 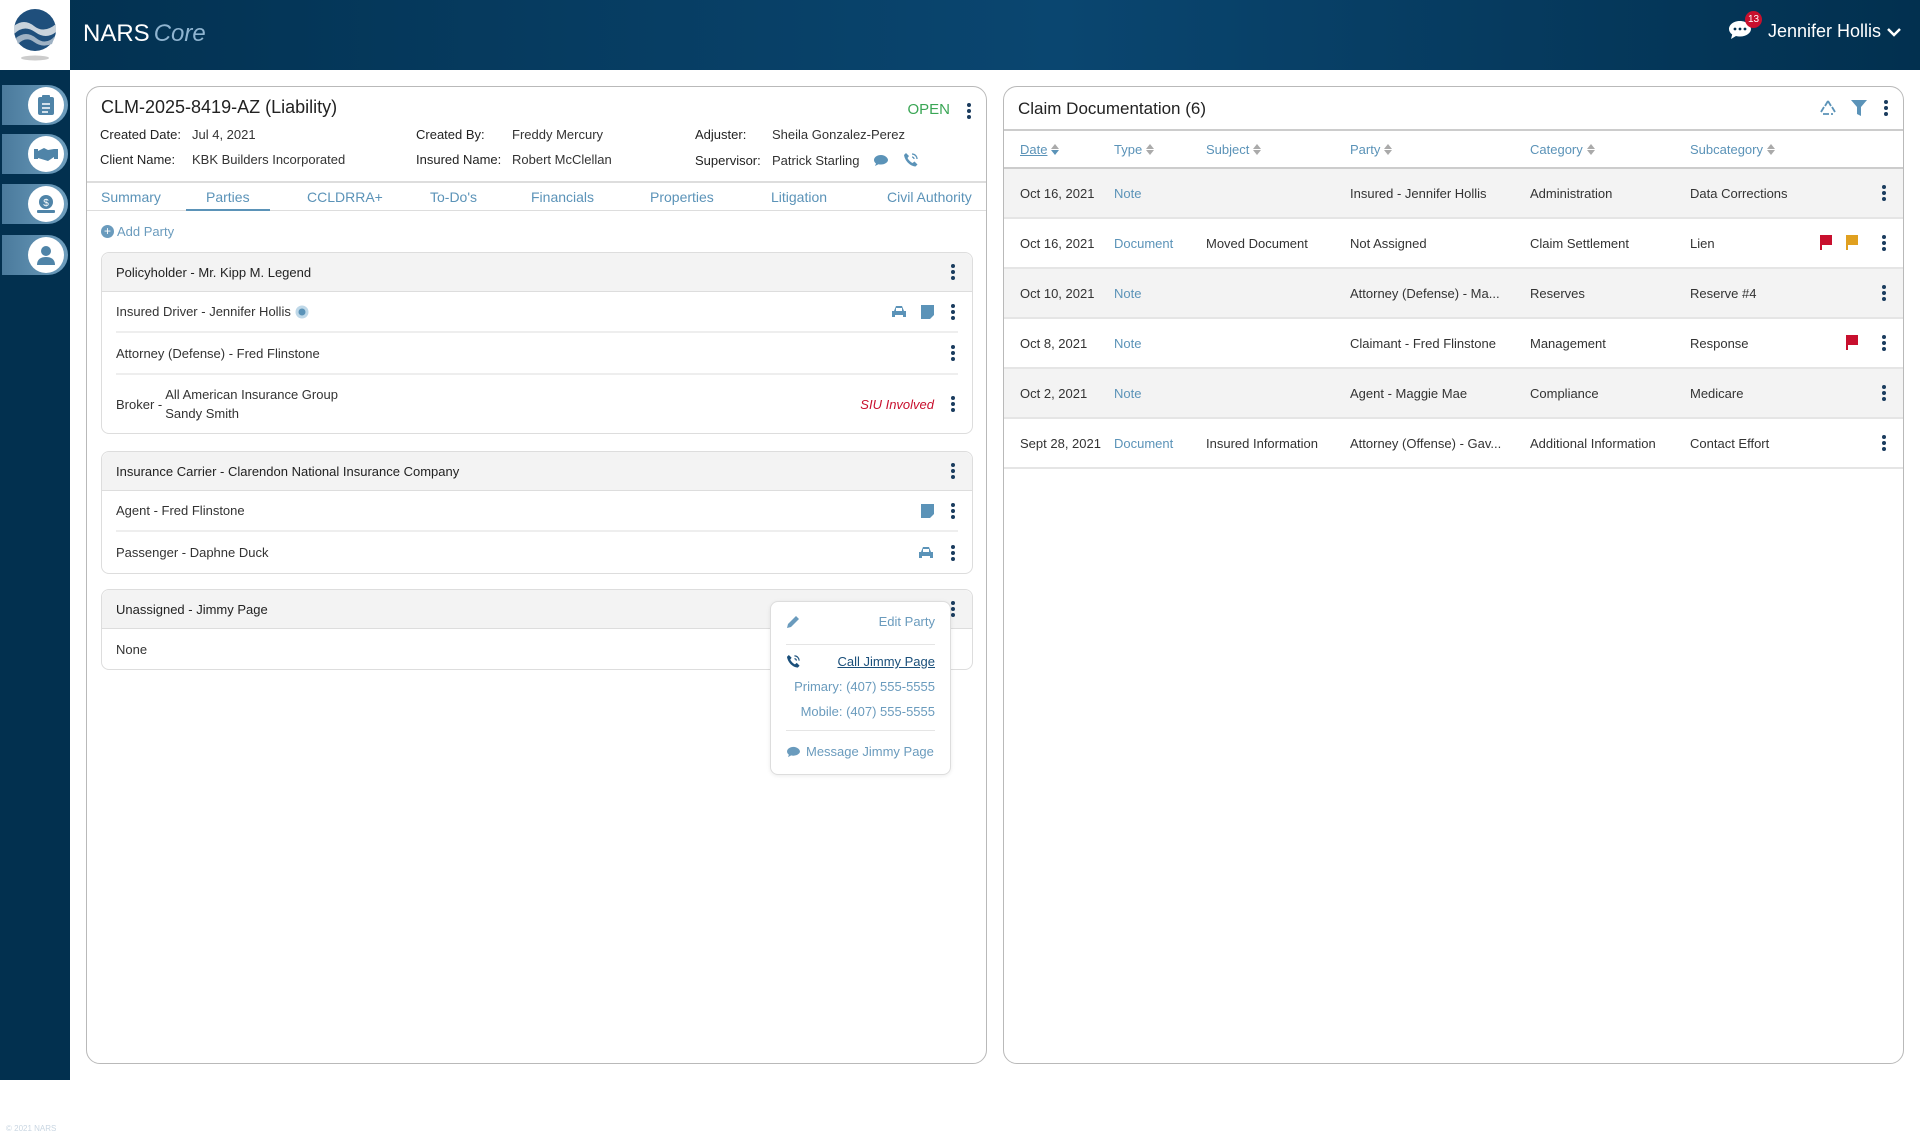 What do you see at coordinates (35, 255) in the screenshot?
I see `sidebar-item-profile` at bounding box center [35, 255].